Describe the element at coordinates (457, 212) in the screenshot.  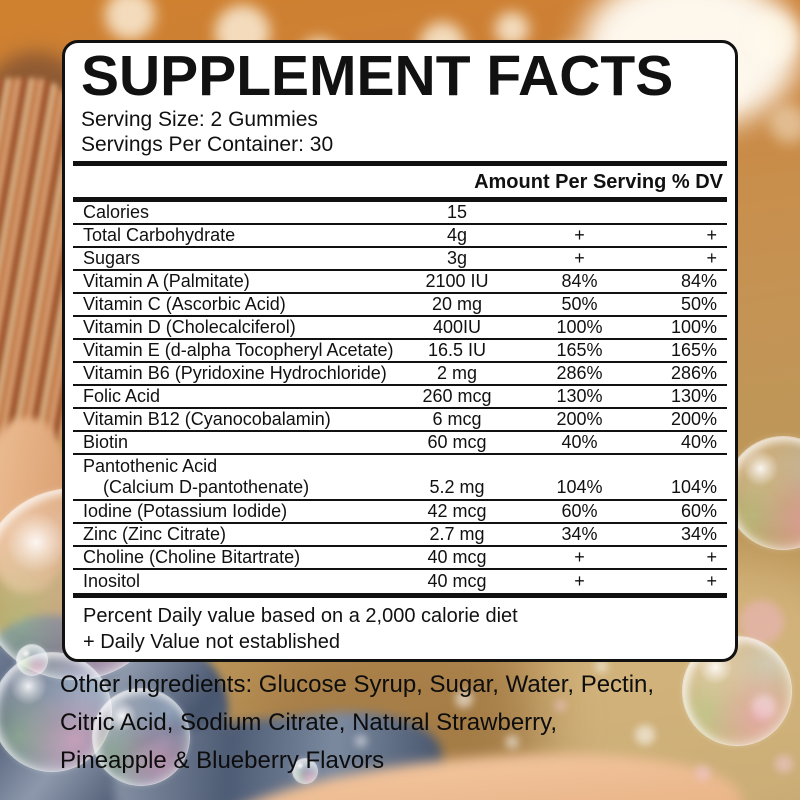
I see `amount-cell: 15` at that location.